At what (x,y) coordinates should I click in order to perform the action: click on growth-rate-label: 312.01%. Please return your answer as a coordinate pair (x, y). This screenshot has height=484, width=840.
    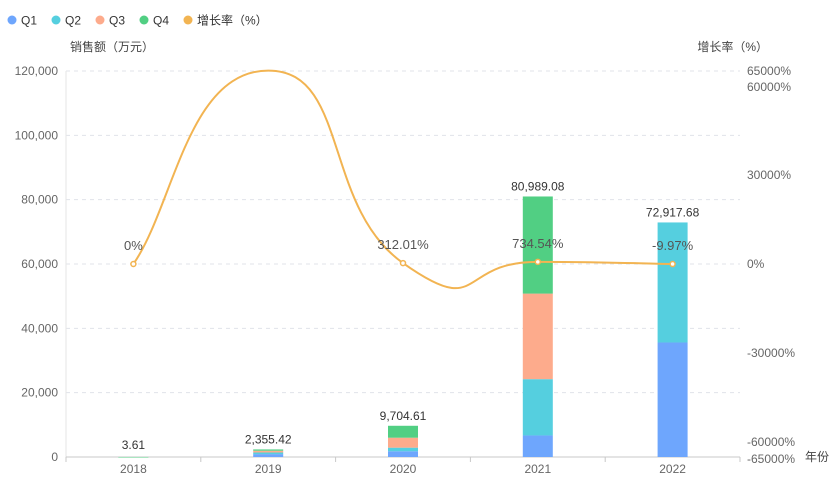
    Looking at the image, I should click on (403, 244).